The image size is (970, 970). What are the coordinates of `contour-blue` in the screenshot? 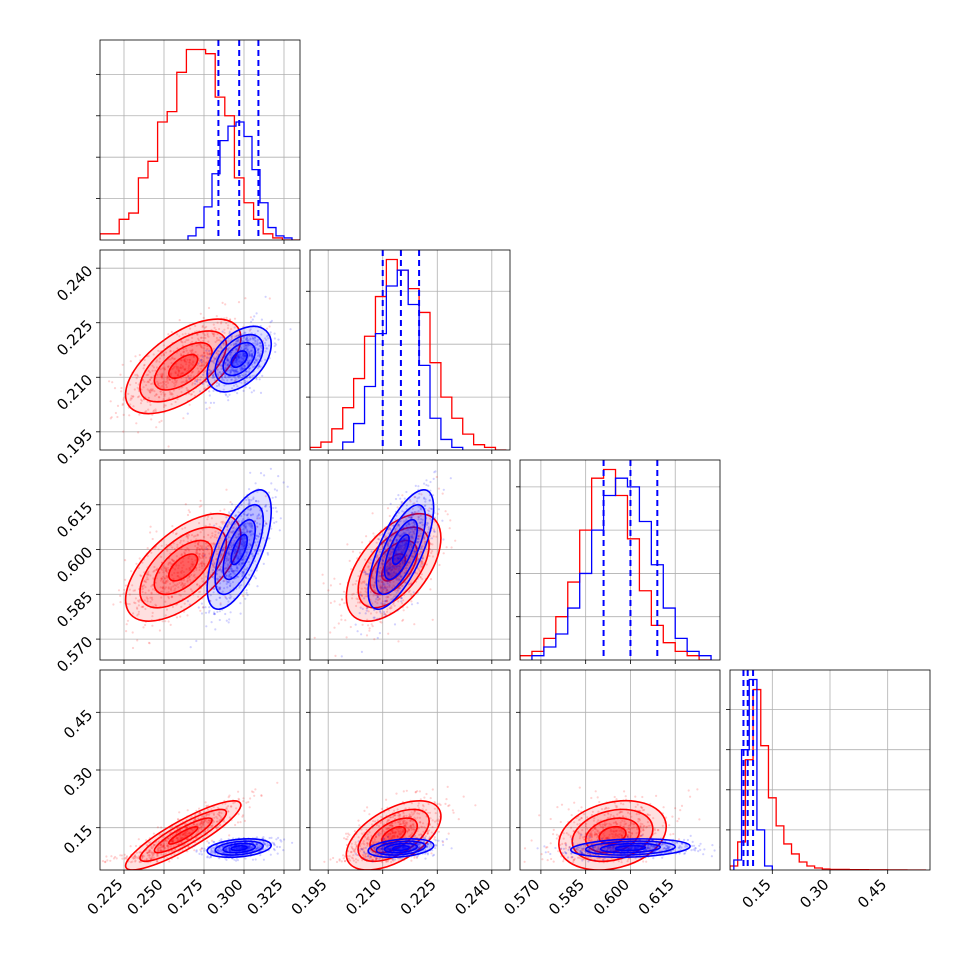 It's located at (239, 359).